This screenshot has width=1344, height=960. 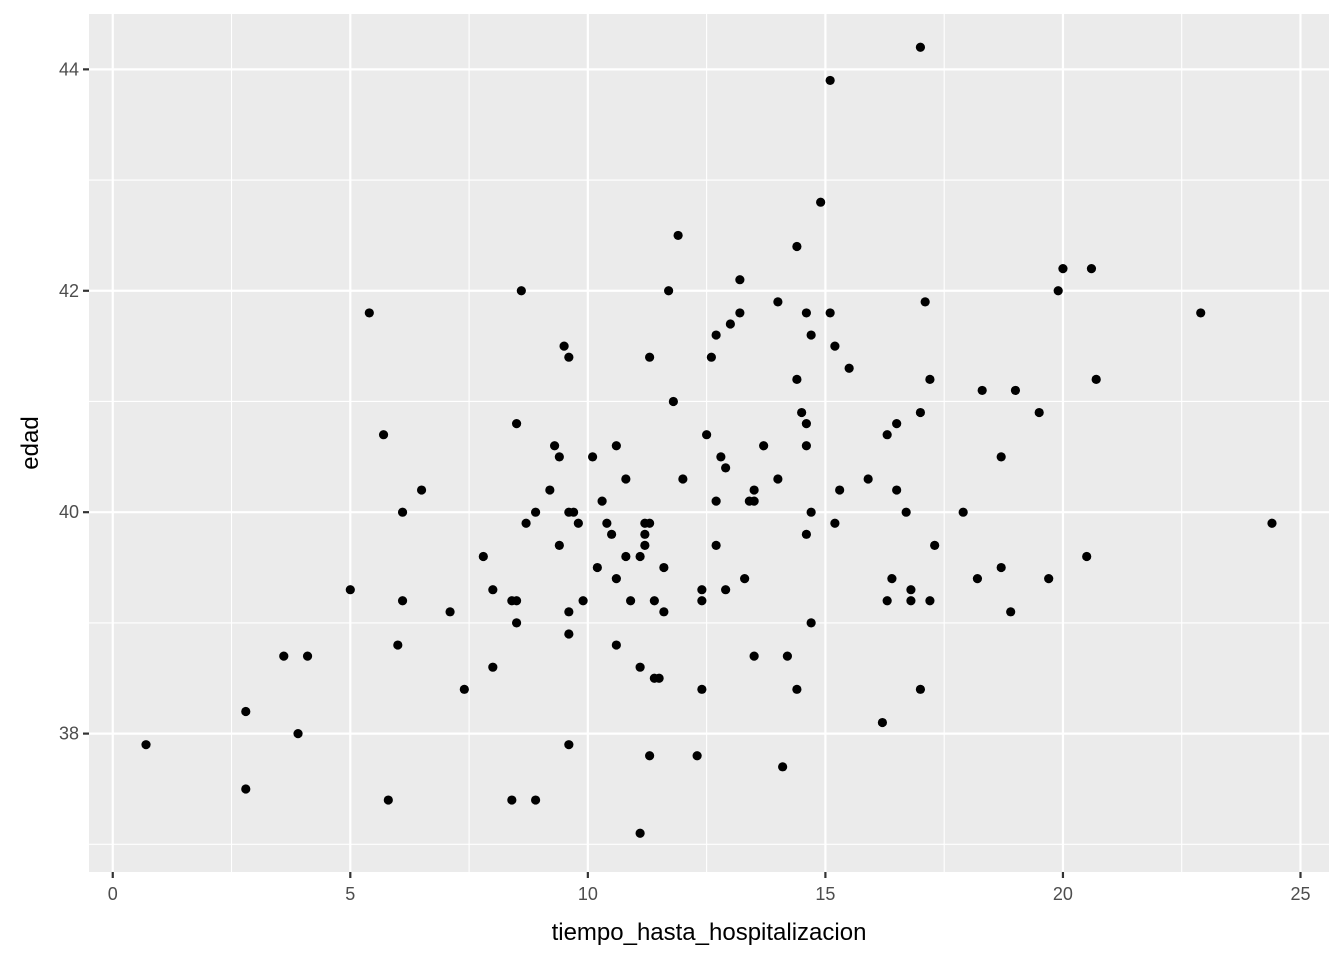 I want to click on y-axis-ticks: 38 40 42 44, so click(x=74, y=401).